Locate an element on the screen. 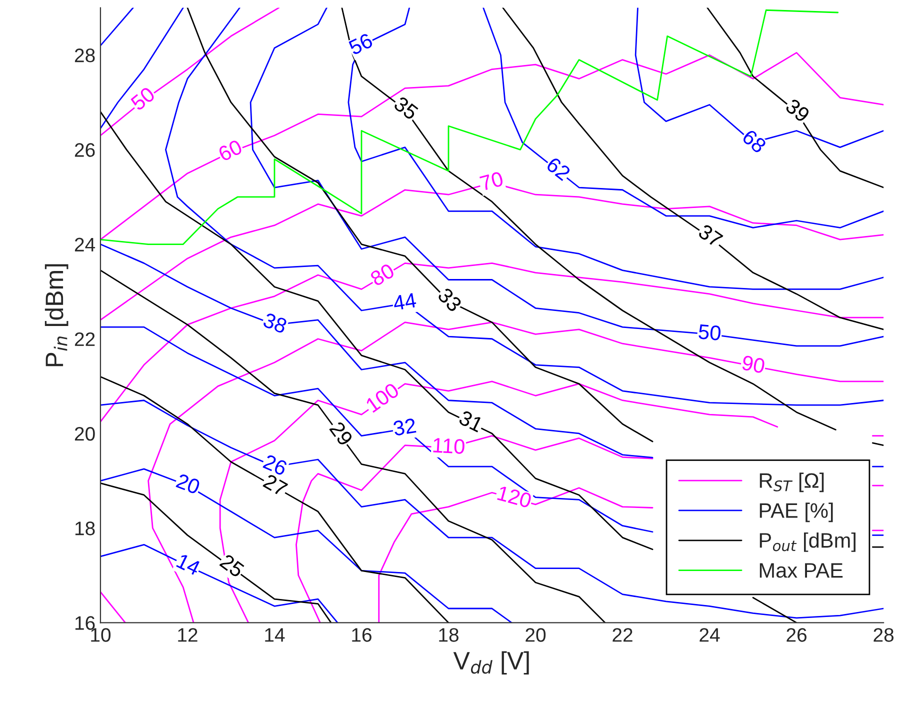 Image resolution: width=897 pixels, height=706 pixels. y-axis-title: P$_{in}$ [dBm] is located at coordinates (56, 315).